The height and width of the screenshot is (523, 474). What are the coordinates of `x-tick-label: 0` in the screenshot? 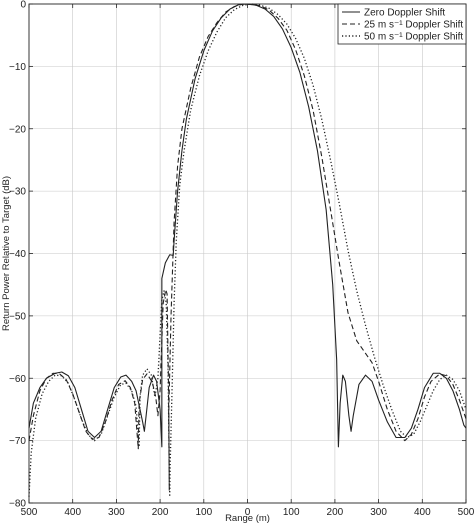 It's located at (248, 512).